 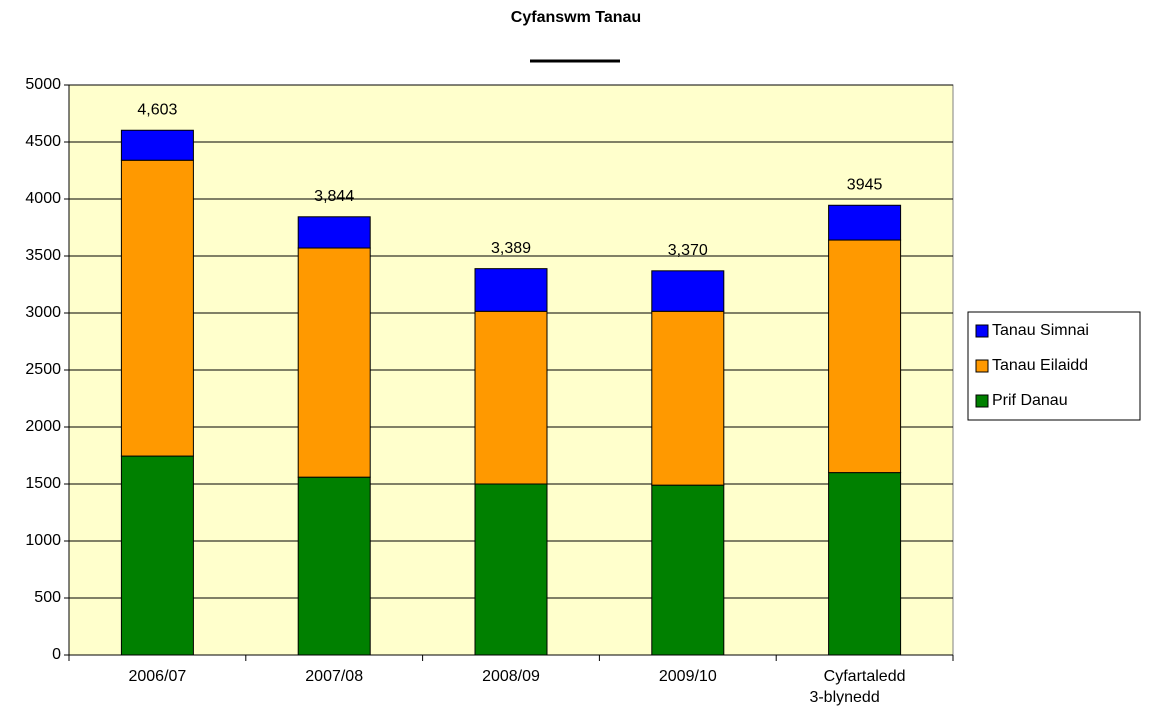 I want to click on legend-box, so click(x=1054, y=366).